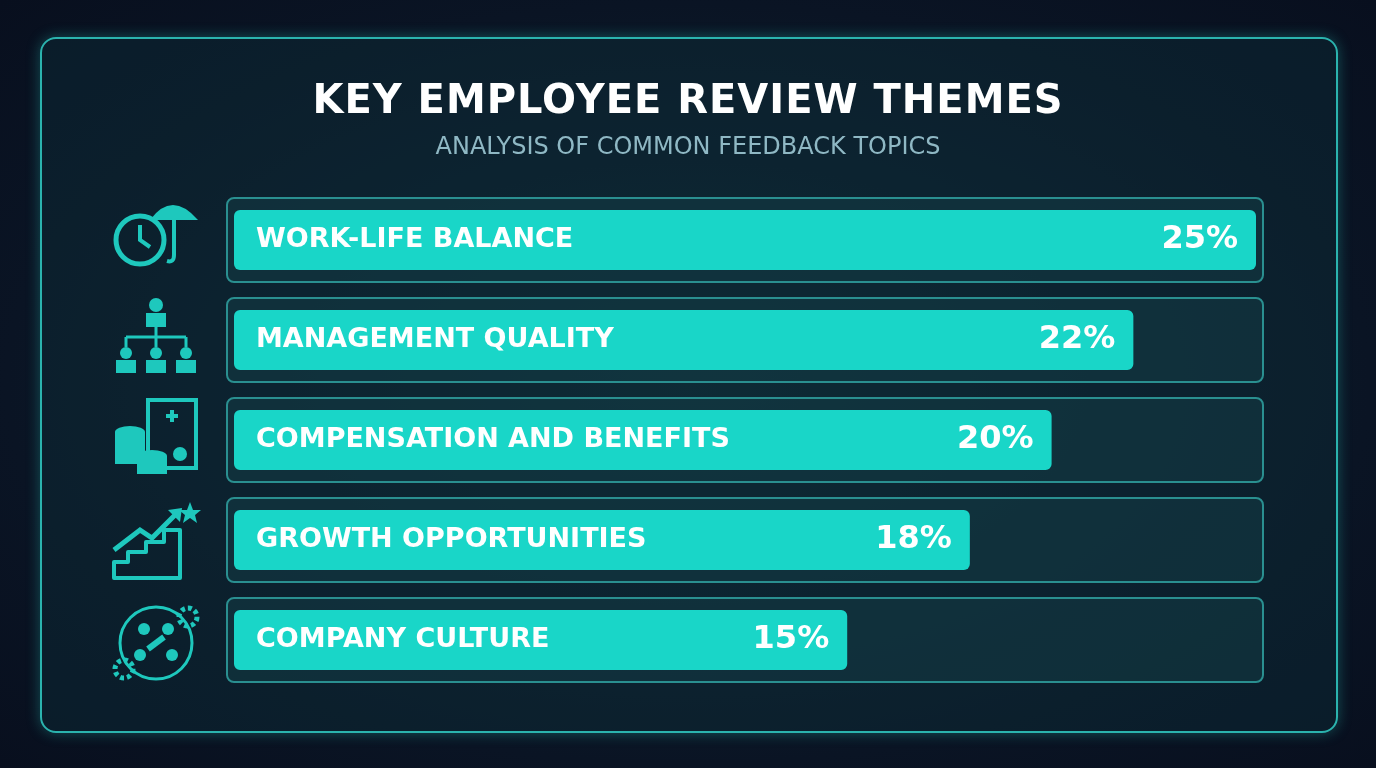  I want to click on data-label: 25%, so click(1199, 237).